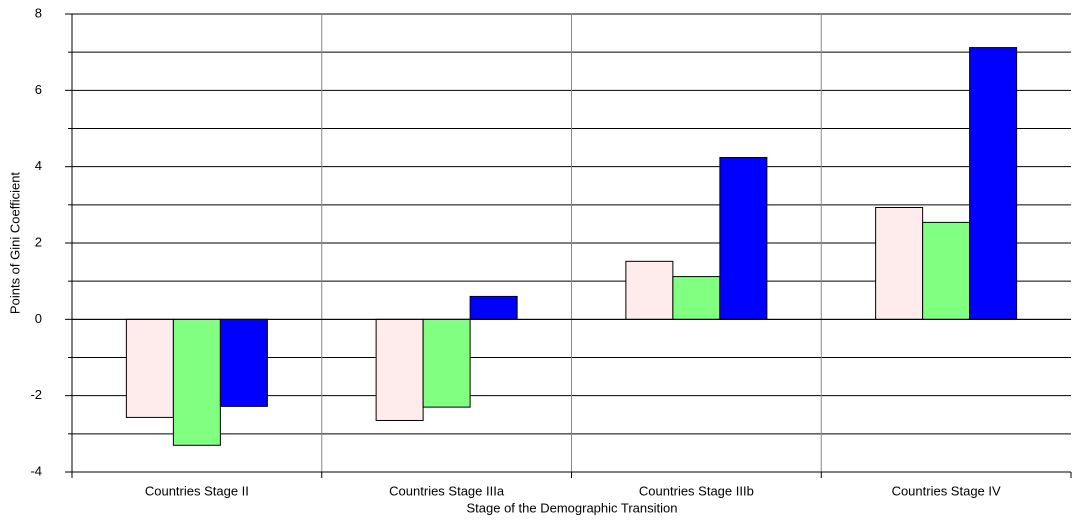 The image size is (1073, 523). What do you see at coordinates (696, 490) in the screenshot?
I see `x-tick-label: Countries Stage IIIb` at bounding box center [696, 490].